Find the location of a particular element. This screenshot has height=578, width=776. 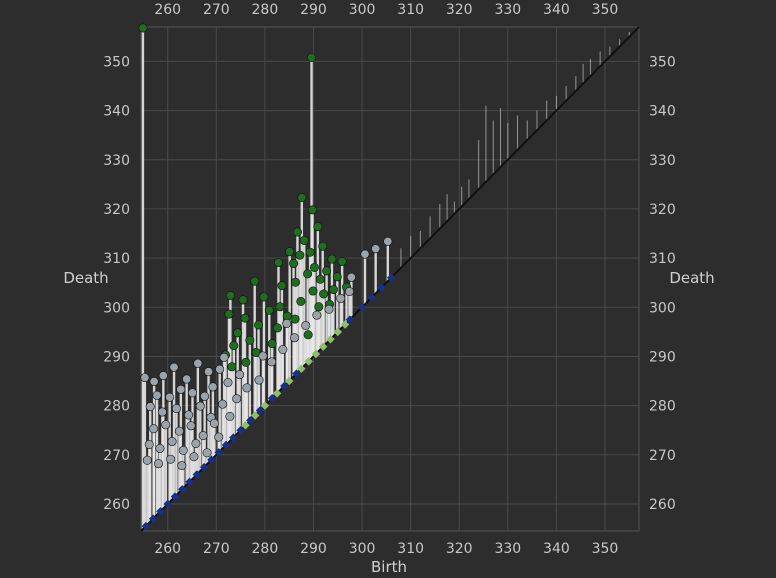

x-tick-label-top: 330 is located at coordinates (507, 10).